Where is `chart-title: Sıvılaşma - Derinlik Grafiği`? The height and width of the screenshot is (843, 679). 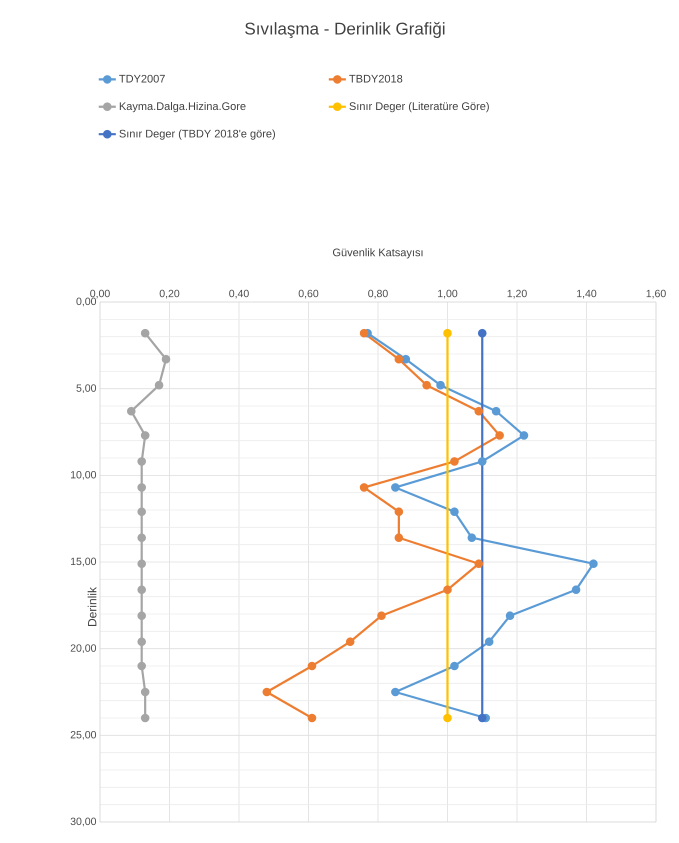 chart-title: Sıvılaşma - Derinlik Grafiği is located at coordinates (344, 30).